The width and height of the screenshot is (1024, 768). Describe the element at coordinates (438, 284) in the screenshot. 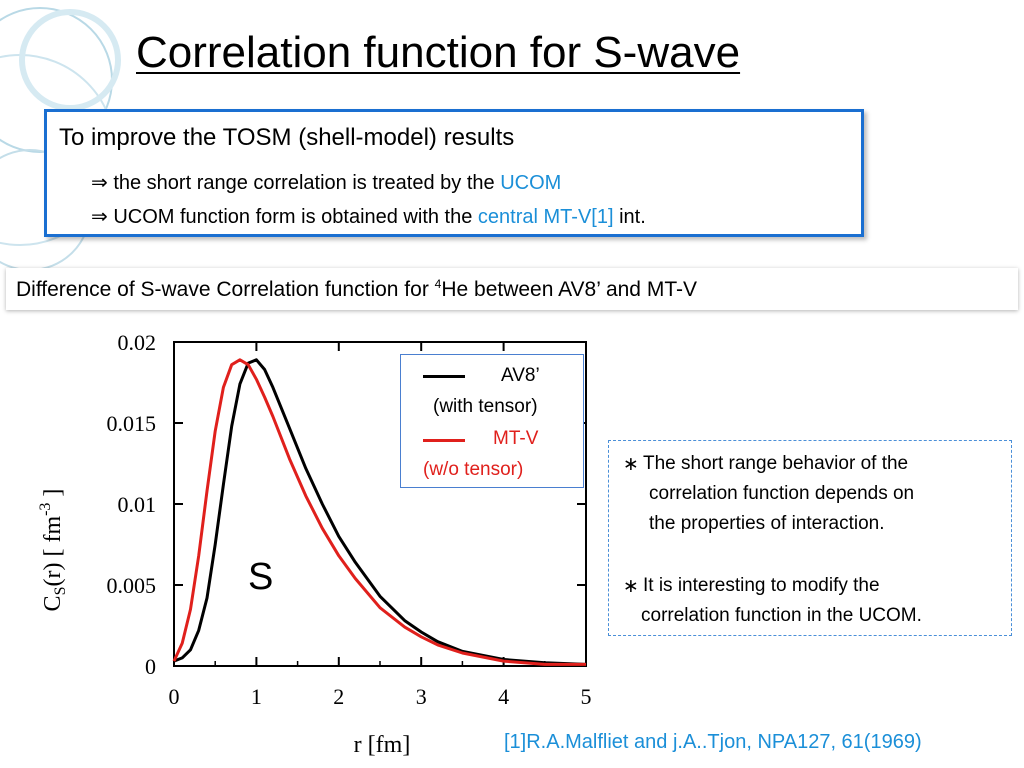

I see `subtitle-superscript: 4` at that location.